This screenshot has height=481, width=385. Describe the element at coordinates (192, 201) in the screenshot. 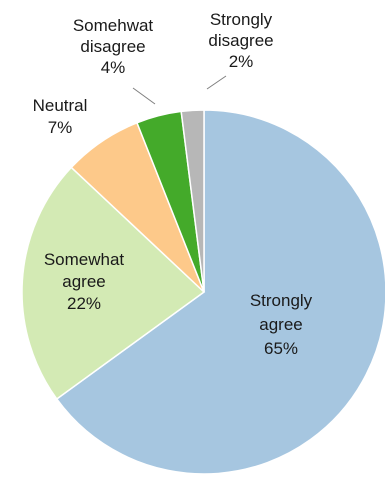

I see `pie-slice-strongly-disagree` at that location.